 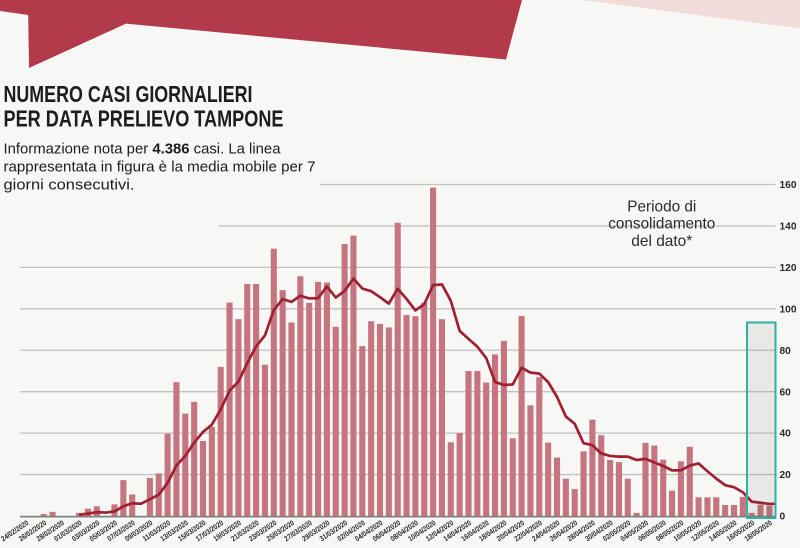 What do you see at coordinates (788, 309) in the screenshot?
I see `svg-text: 100` at bounding box center [788, 309].